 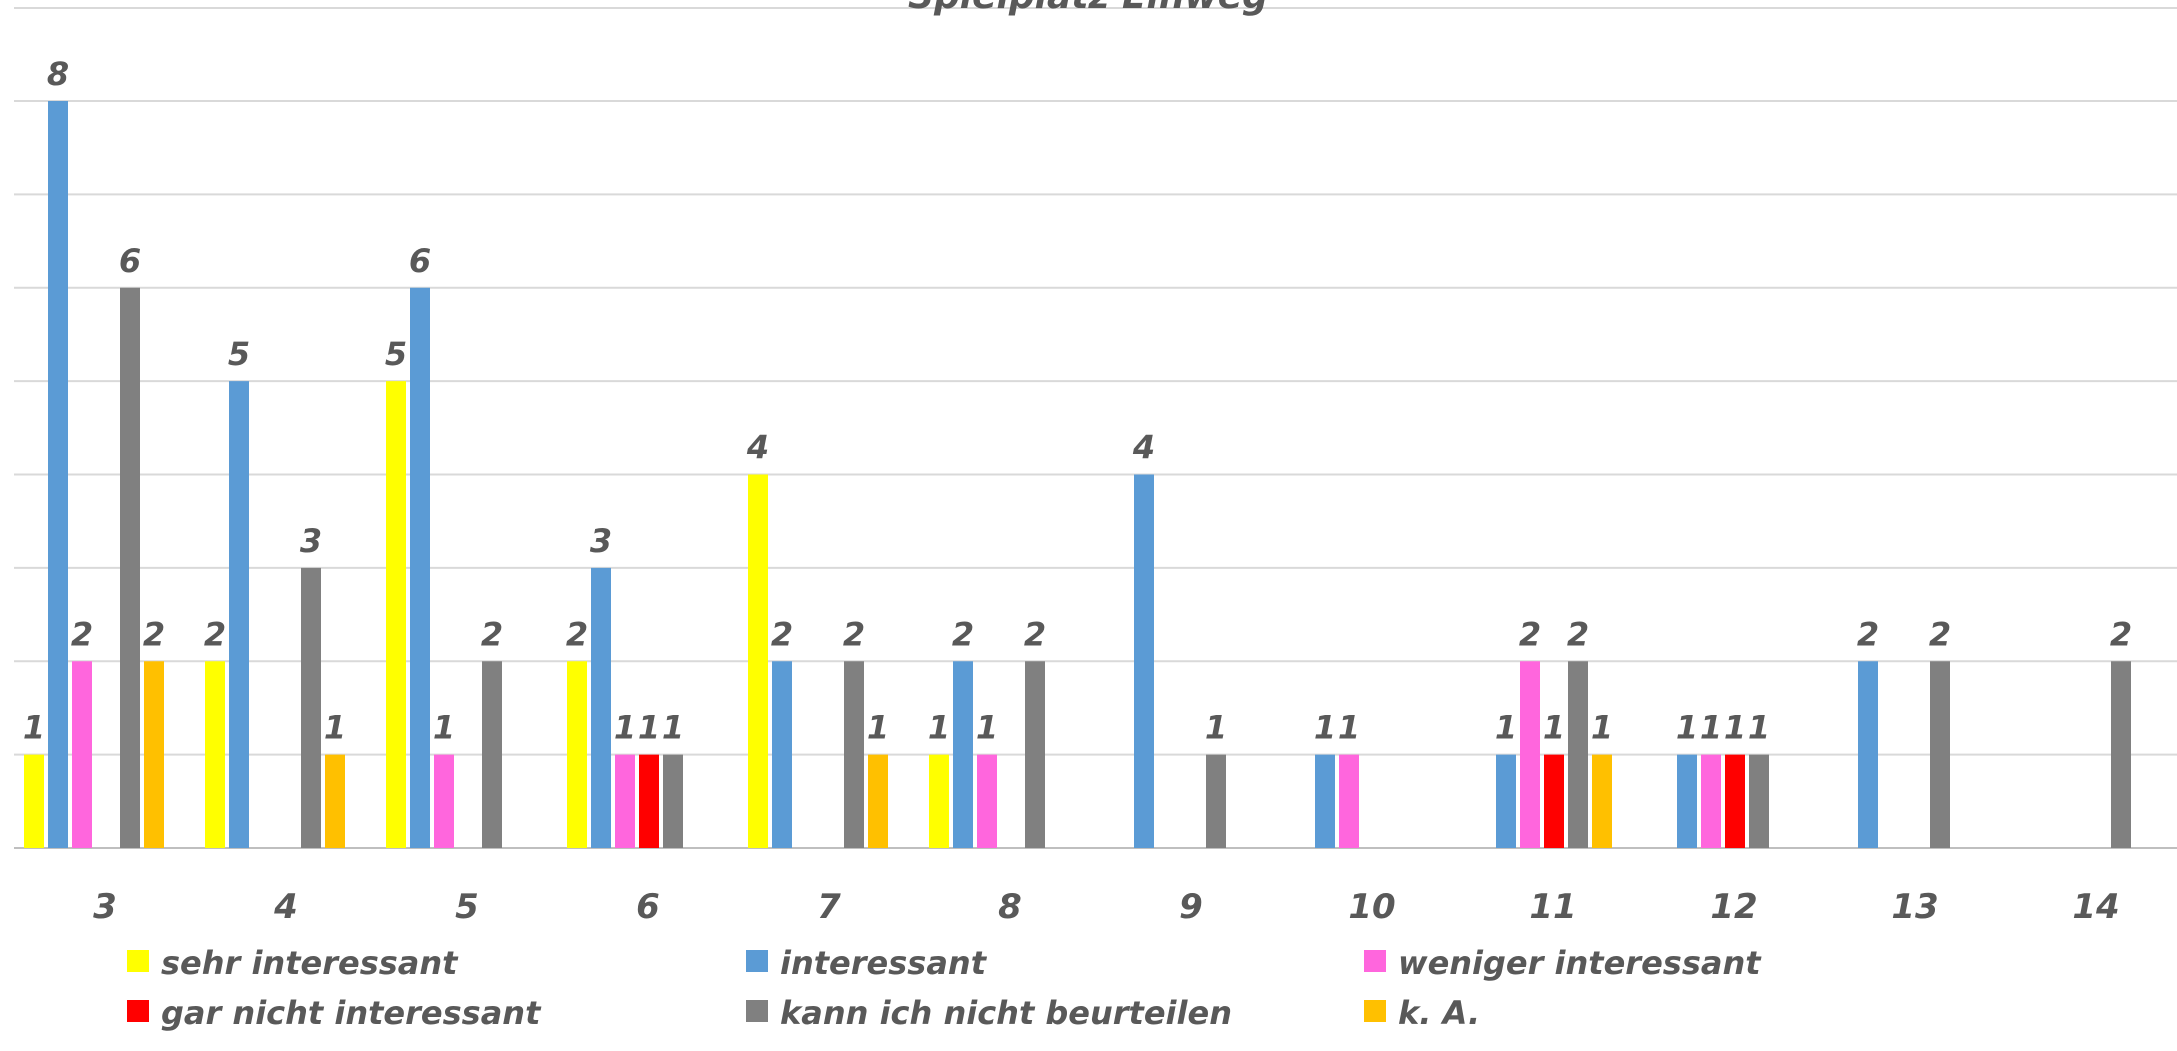 I want to click on x-tick-label: 9, so click(x=1191, y=907).